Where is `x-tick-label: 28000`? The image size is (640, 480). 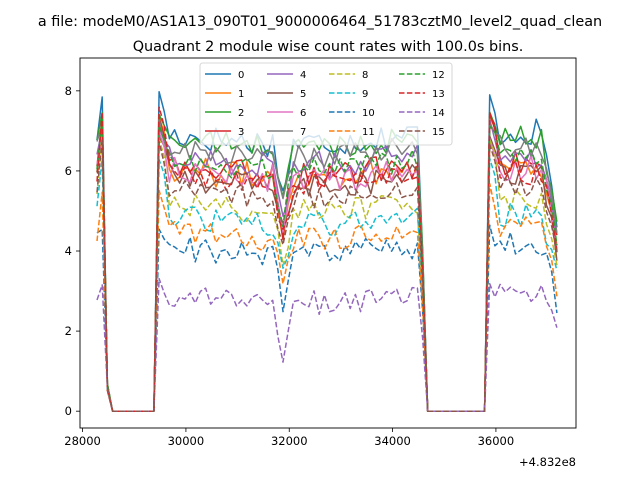 x-tick-label: 28000 is located at coordinates (82, 441).